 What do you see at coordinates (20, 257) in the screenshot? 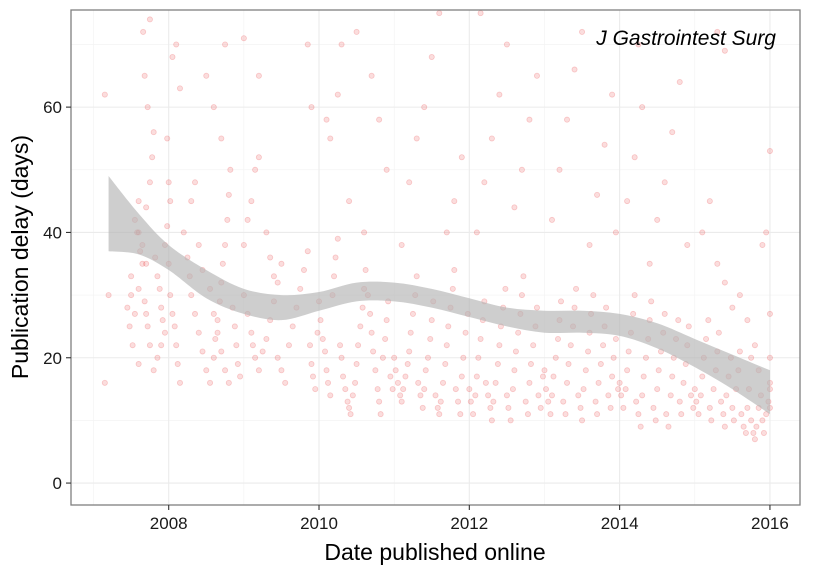
I see `y-axis-title: Publication delay (days)` at bounding box center [20, 257].